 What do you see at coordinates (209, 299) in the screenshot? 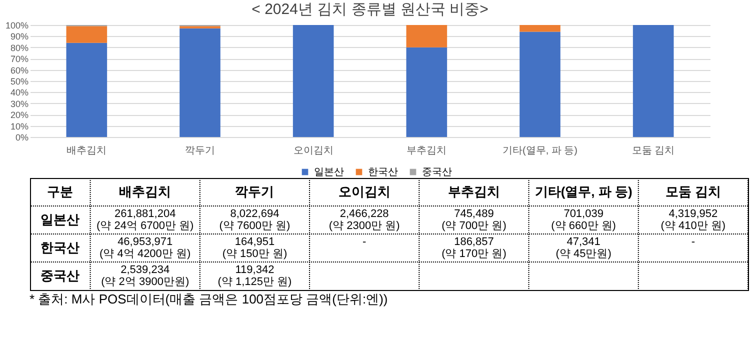
I see `text: * 출처: M사 POS데이터(매출 금액은 100점포당 금액(단위:엔))` at bounding box center [209, 299].